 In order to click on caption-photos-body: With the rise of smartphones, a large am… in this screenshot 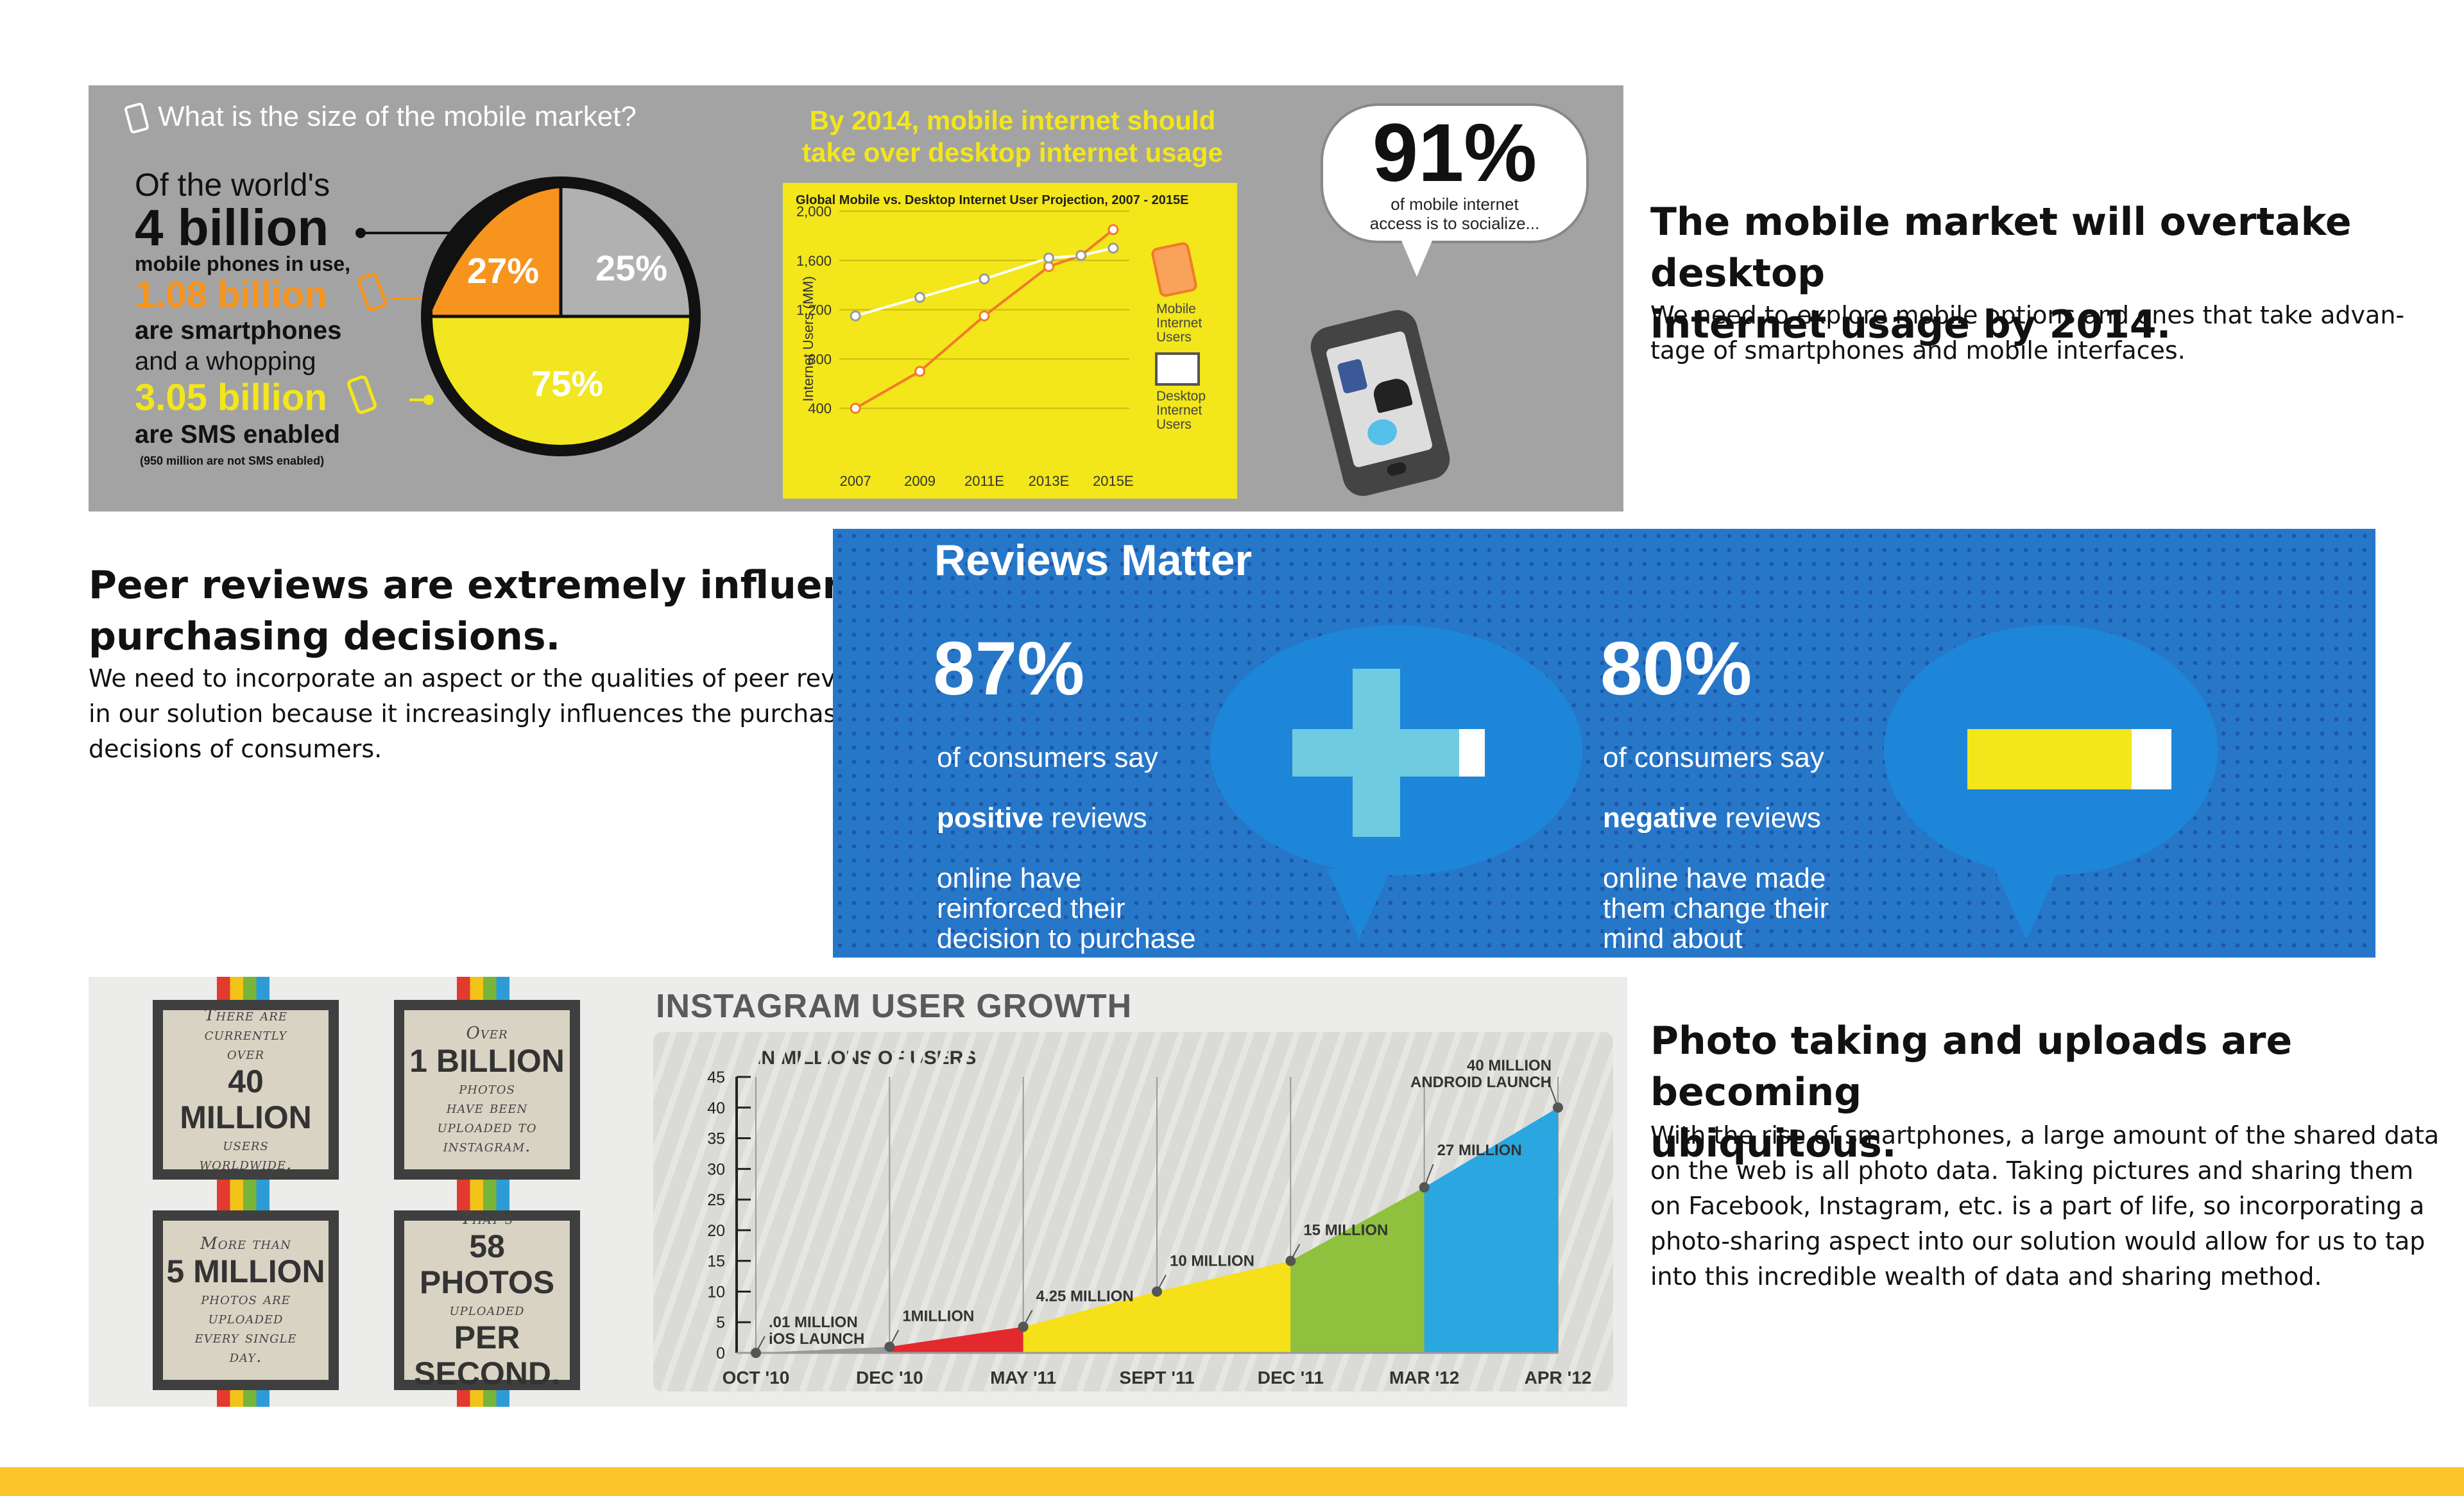, I will do `click(2045, 1206)`.